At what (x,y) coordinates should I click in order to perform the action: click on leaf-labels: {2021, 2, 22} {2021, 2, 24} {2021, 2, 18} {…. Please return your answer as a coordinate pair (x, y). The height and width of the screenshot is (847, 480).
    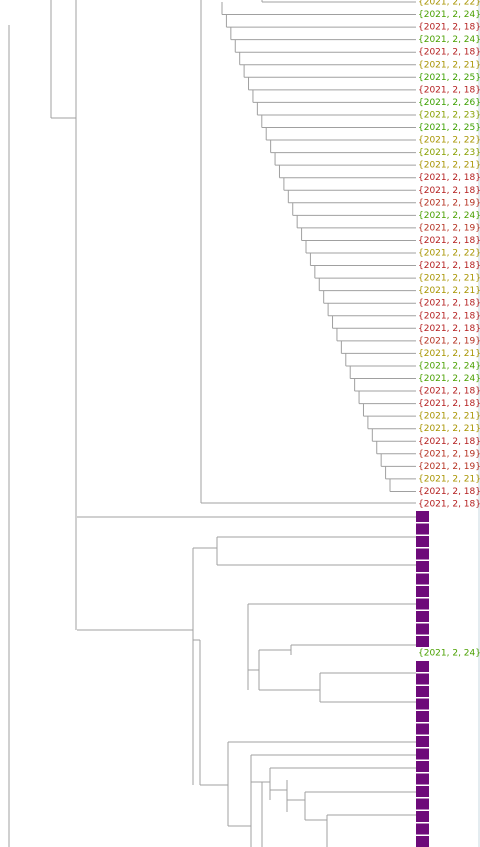
    Looking at the image, I should click on (449, 329).